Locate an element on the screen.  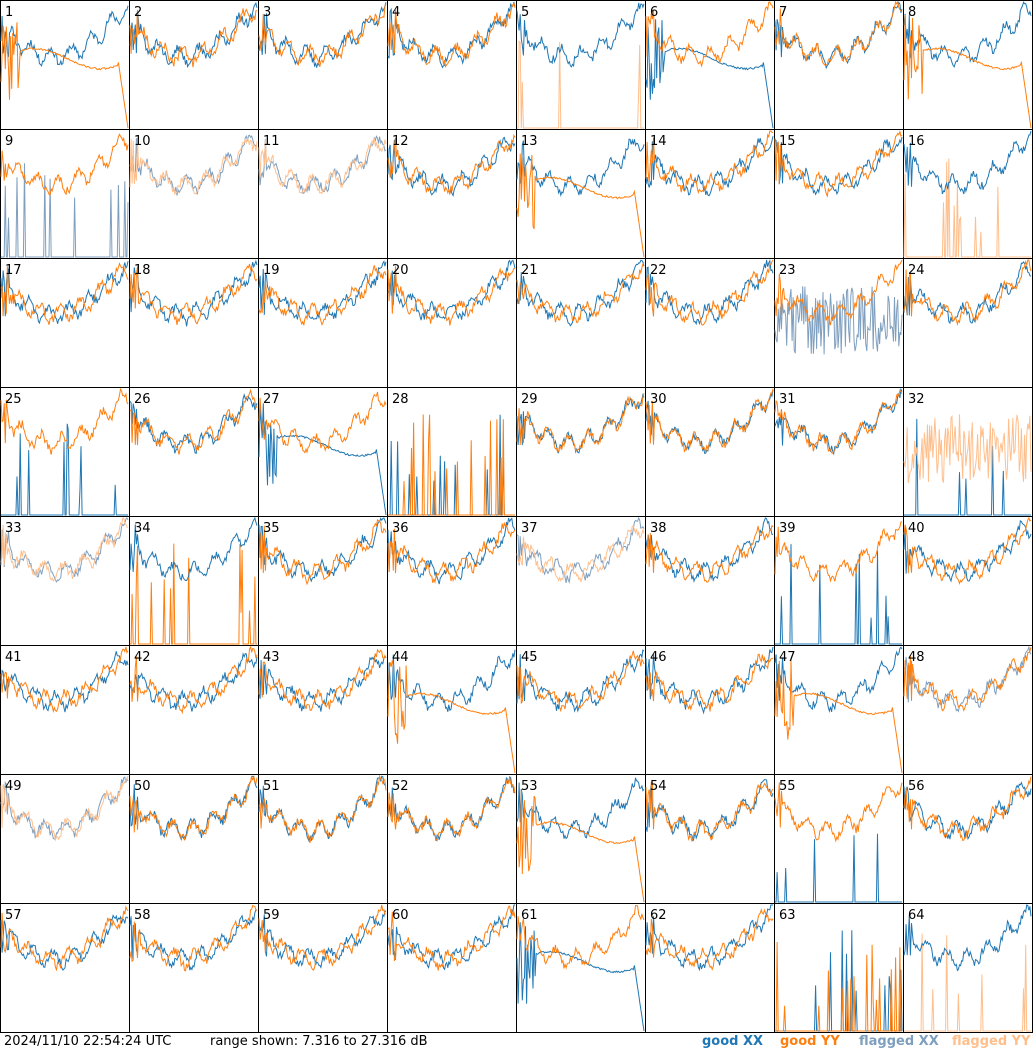
panel-1: 1 is located at coordinates (65, 65).